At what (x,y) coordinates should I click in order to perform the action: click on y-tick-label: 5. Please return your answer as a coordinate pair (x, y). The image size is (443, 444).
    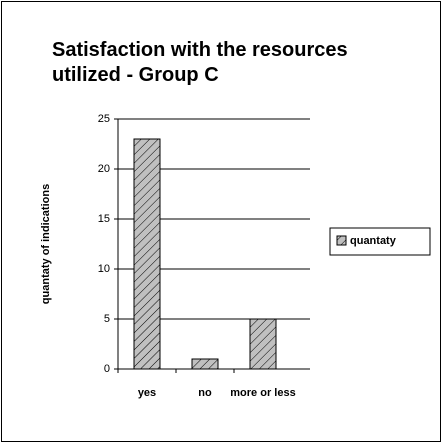
    Looking at the image, I should click on (107, 319).